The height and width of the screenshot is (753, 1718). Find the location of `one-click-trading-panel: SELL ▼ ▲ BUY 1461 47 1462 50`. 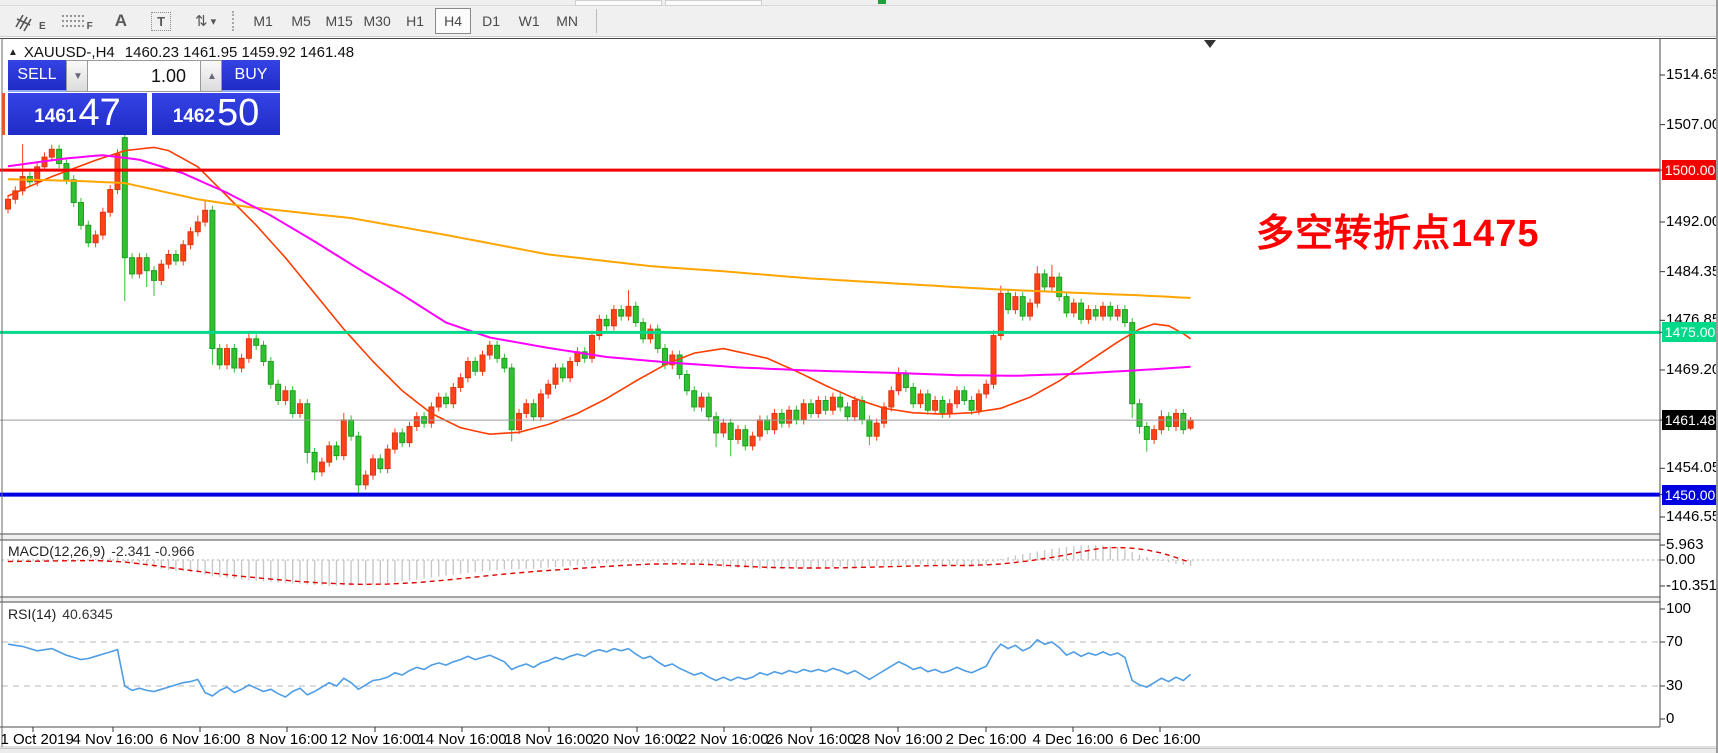

one-click-trading-panel: SELL ▼ ▲ BUY 1461 47 1462 50 is located at coordinates (141, 97).